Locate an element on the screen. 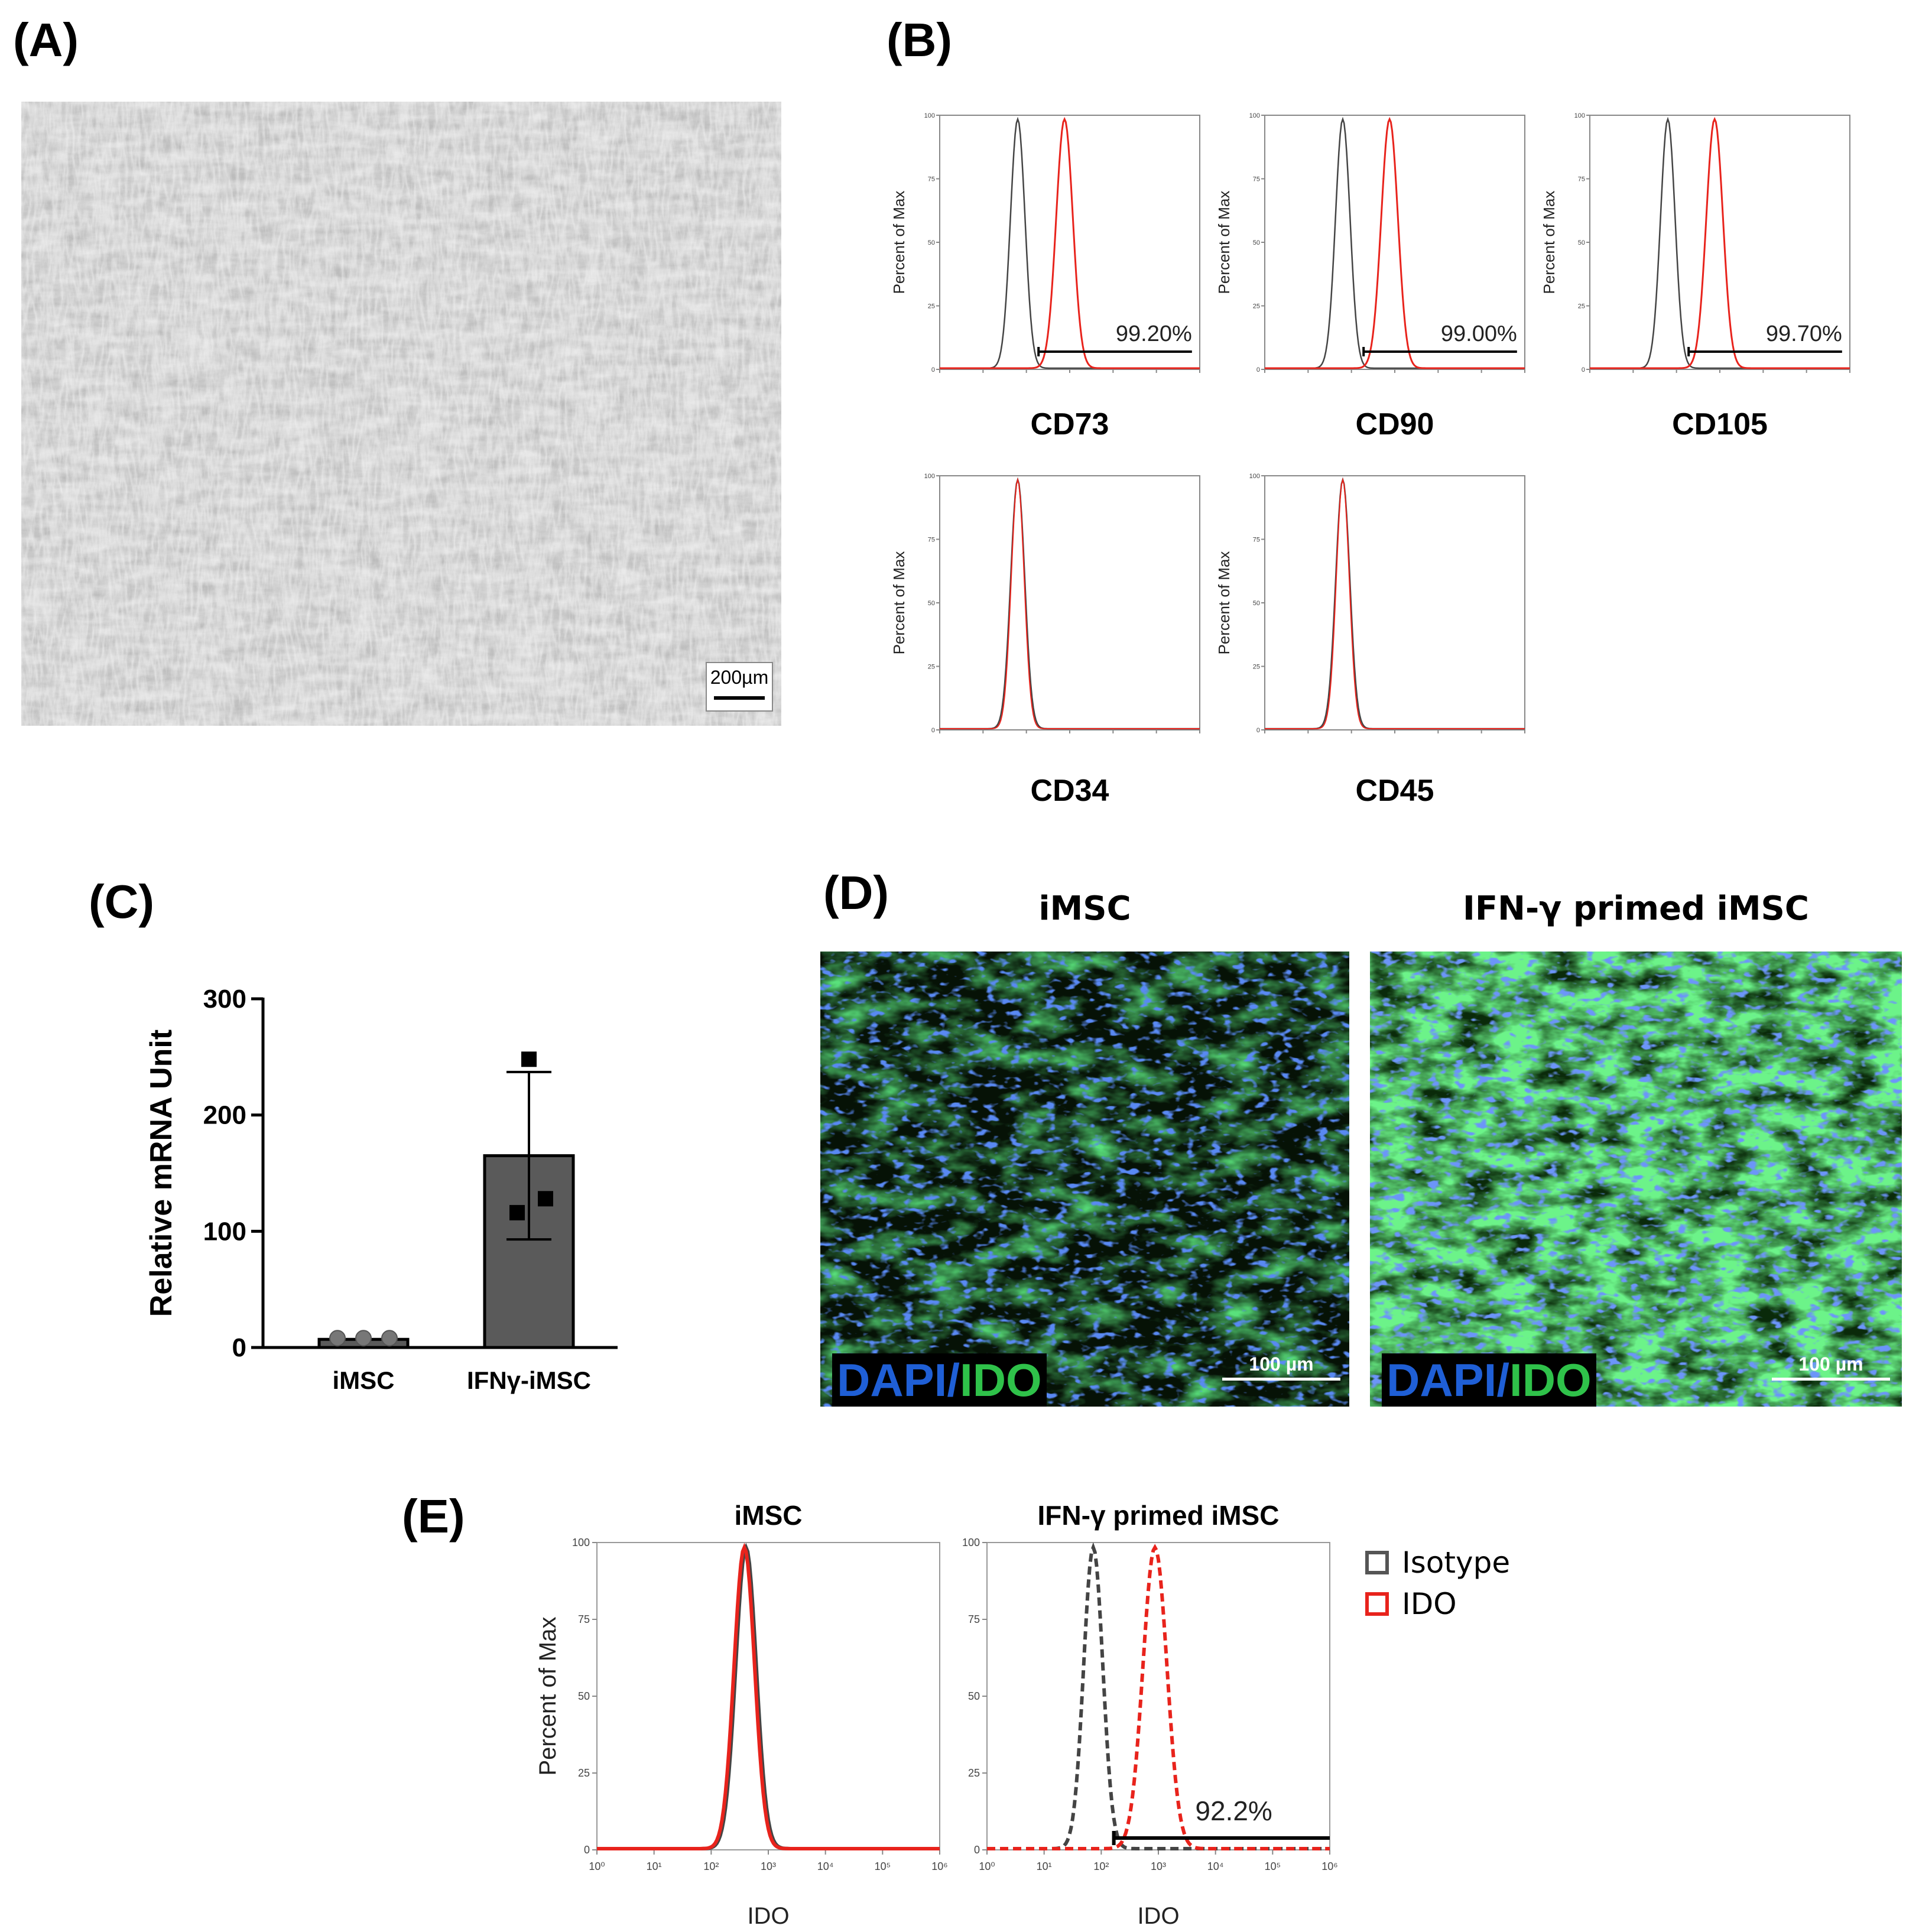 Image resolution: width=1919 pixels, height=1932 pixels. x-category-label: iMSC is located at coordinates (364, 1380).